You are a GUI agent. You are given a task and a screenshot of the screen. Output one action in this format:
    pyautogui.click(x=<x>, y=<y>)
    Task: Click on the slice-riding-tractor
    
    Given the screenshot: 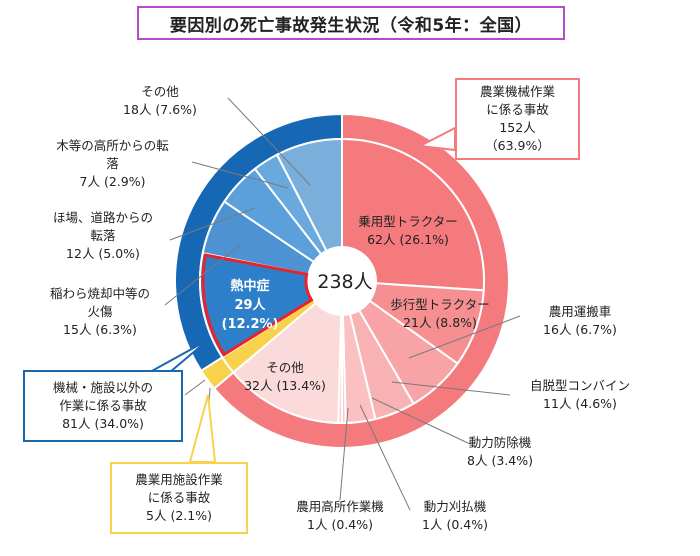 What is the action you would take?
    pyautogui.click(x=413, y=214)
    